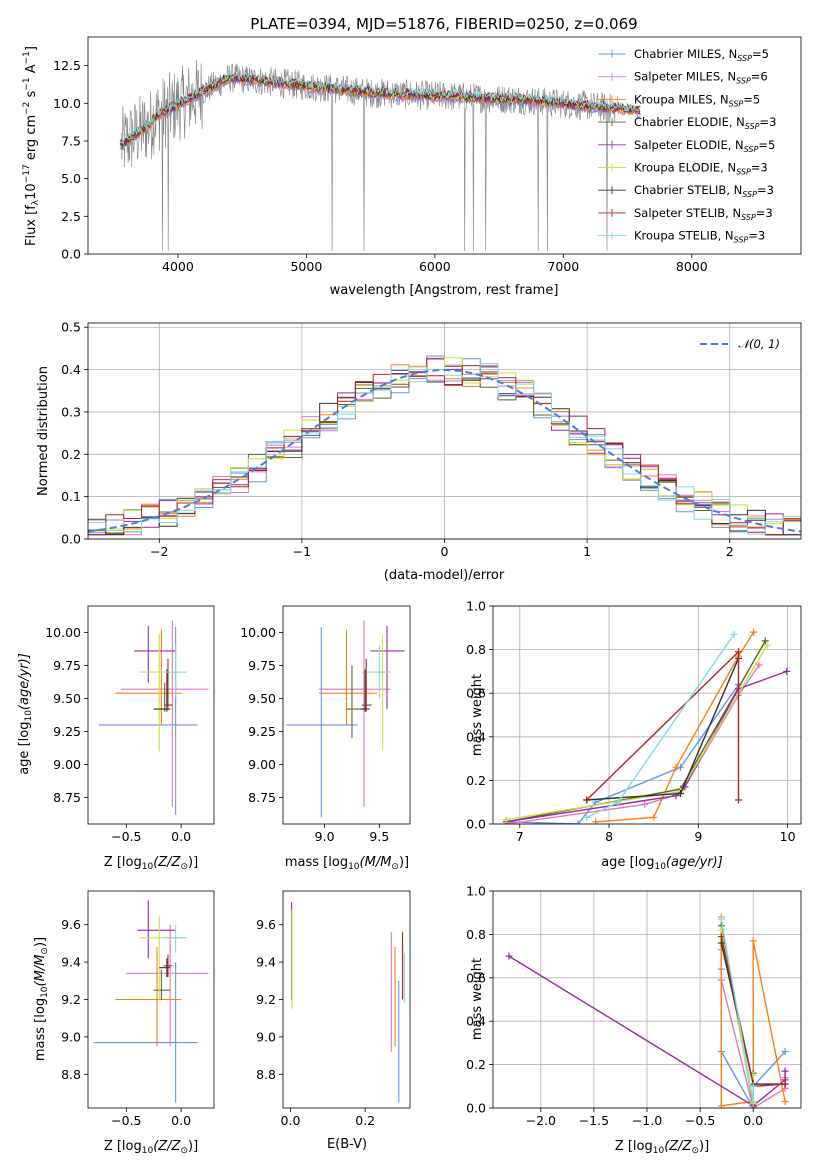 The height and width of the screenshot is (1174, 819). Describe the element at coordinates (266, 924) in the screenshot. I see `y-tick-label: 9.6` at that location.